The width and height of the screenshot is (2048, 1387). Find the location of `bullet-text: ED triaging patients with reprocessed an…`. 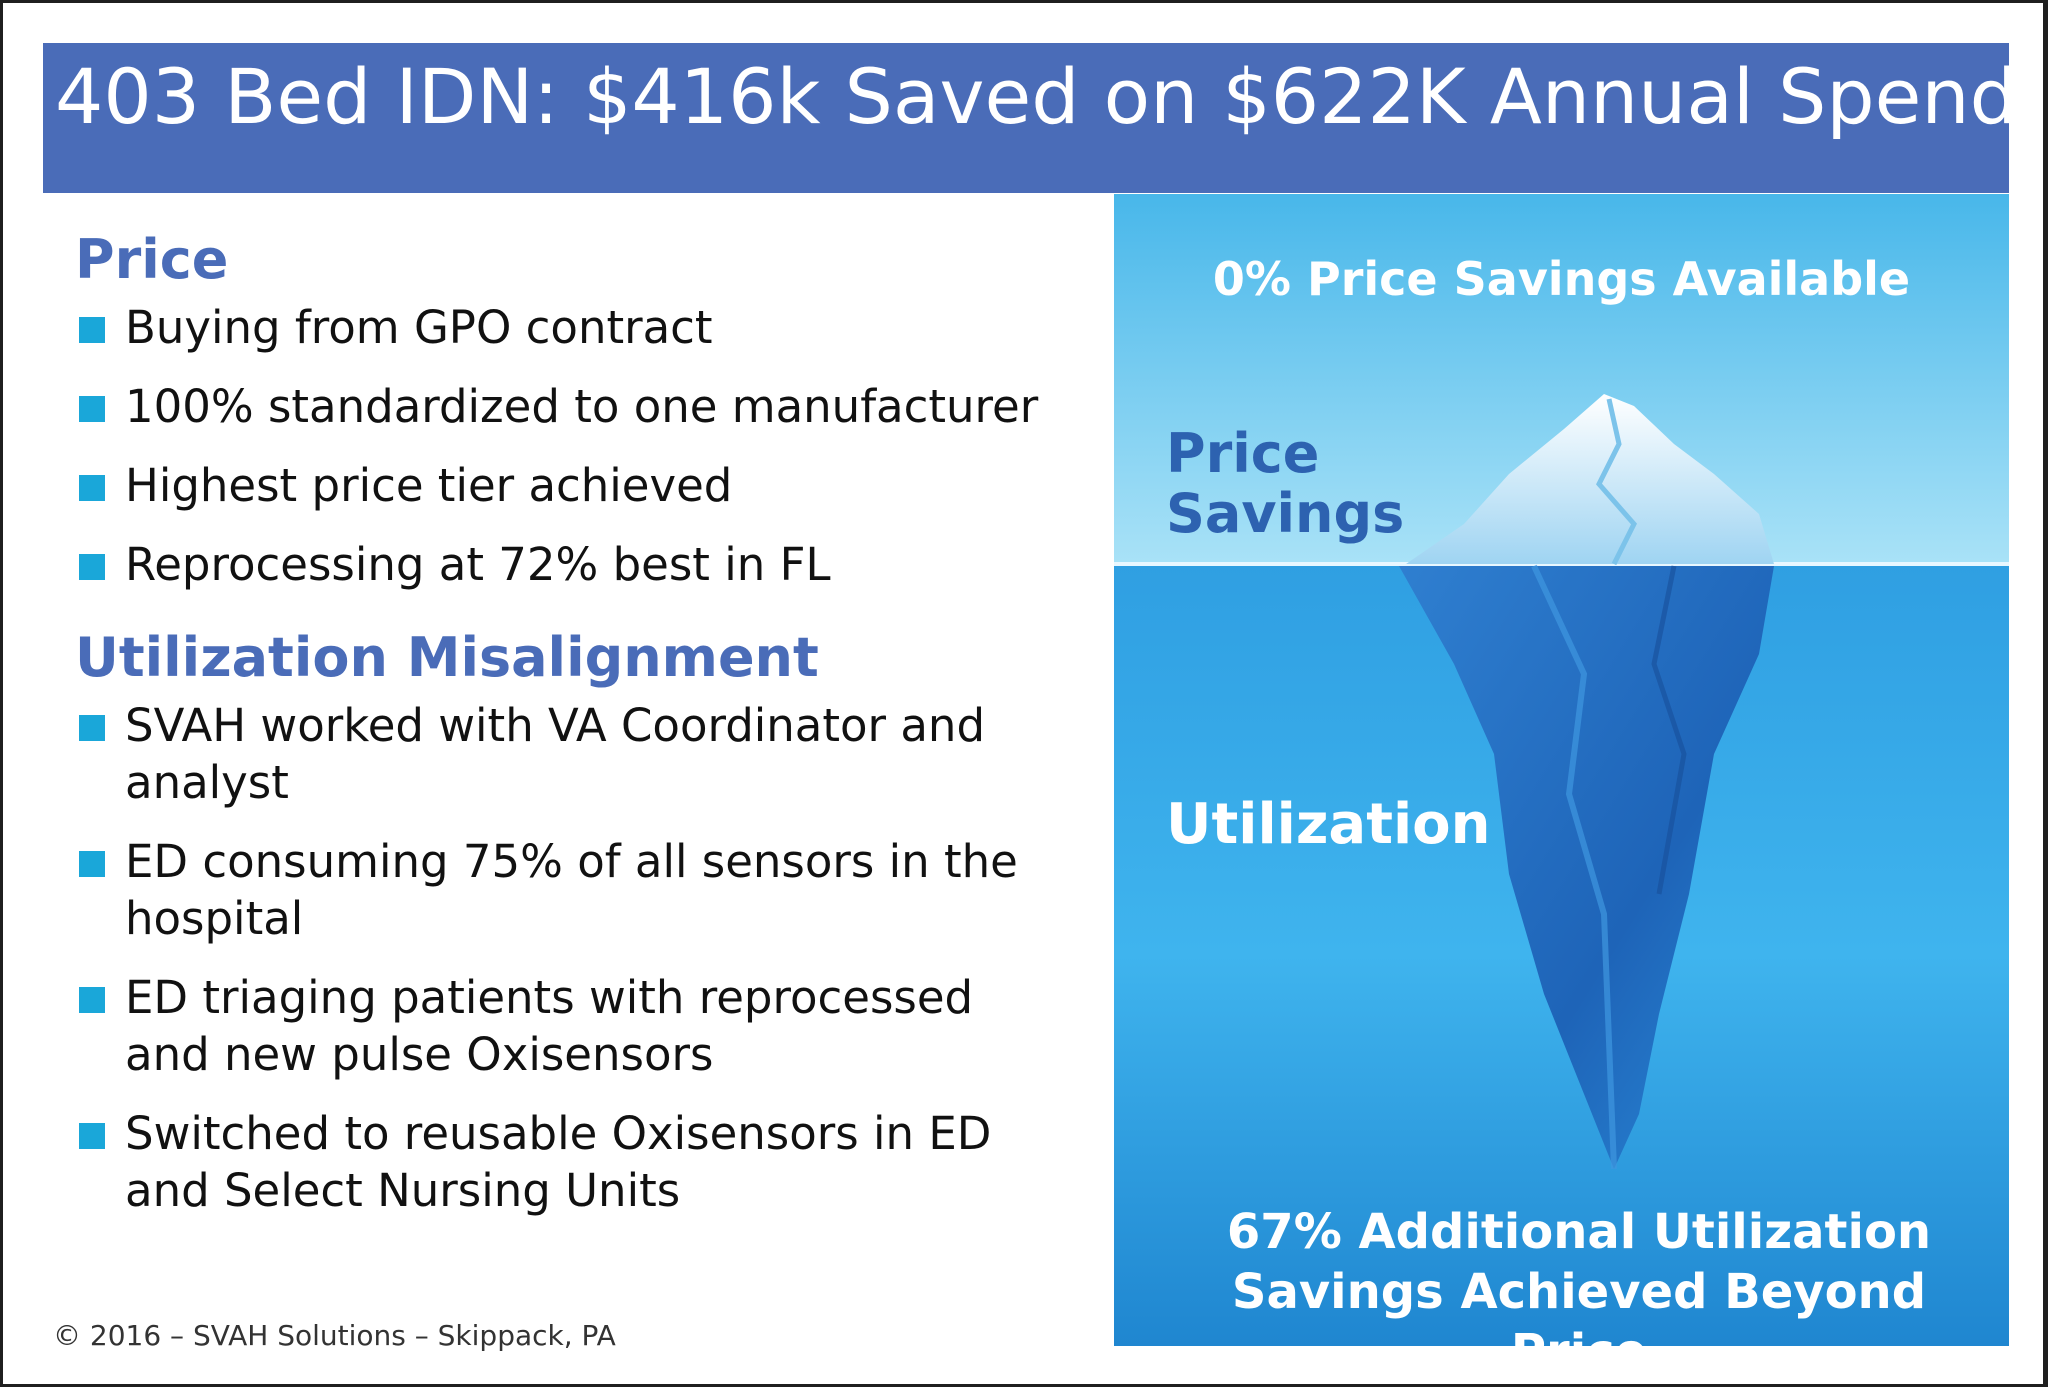

bullet-text: ED triaging patients with reprocessed an… is located at coordinates (549, 1026).